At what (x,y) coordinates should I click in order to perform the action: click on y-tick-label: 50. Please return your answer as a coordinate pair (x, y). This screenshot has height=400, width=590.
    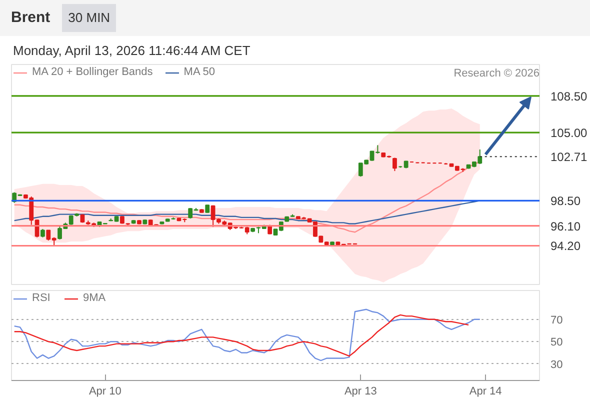
    Looking at the image, I should click on (556, 342).